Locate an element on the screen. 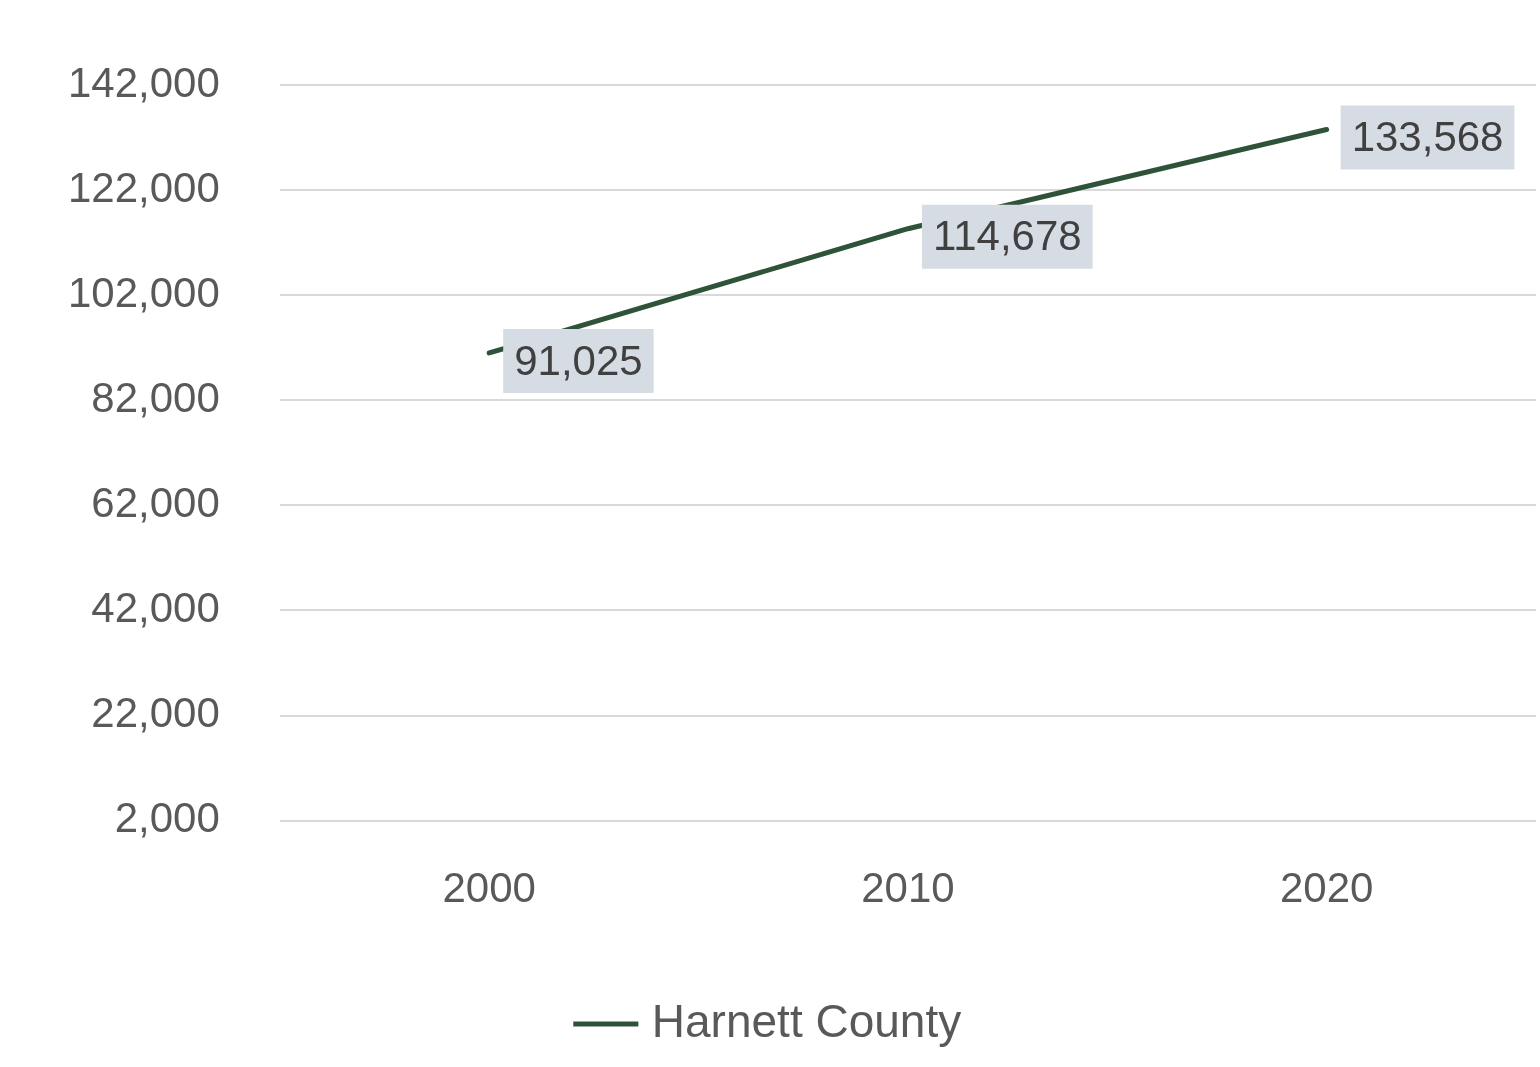  y-tick-label: 142,000 is located at coordinates (143, 82).